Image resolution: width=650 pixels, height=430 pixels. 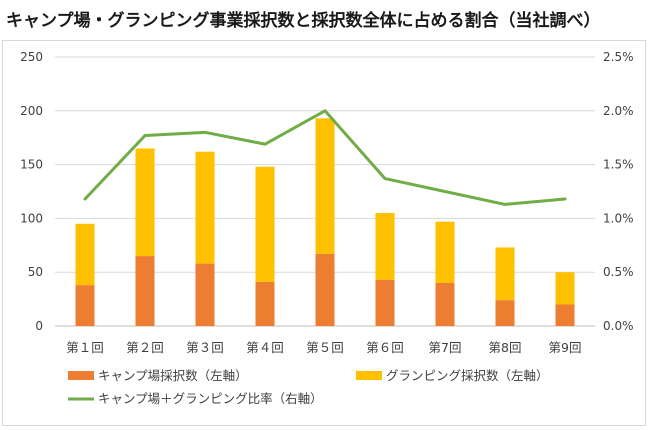 What do you see at coordinates (81, 375) in the screenshot?
I see `legend-camp-swatch` at bounding box center [81, 375].